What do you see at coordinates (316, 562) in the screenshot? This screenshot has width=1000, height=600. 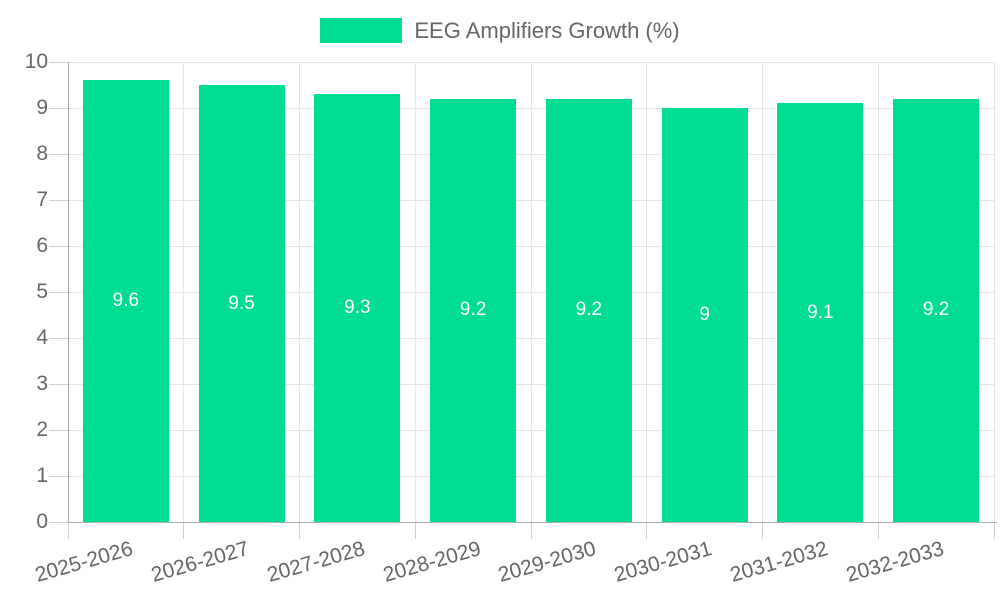 I see `x-tick-label: 2027-2028` at bounding box center [316, 562].